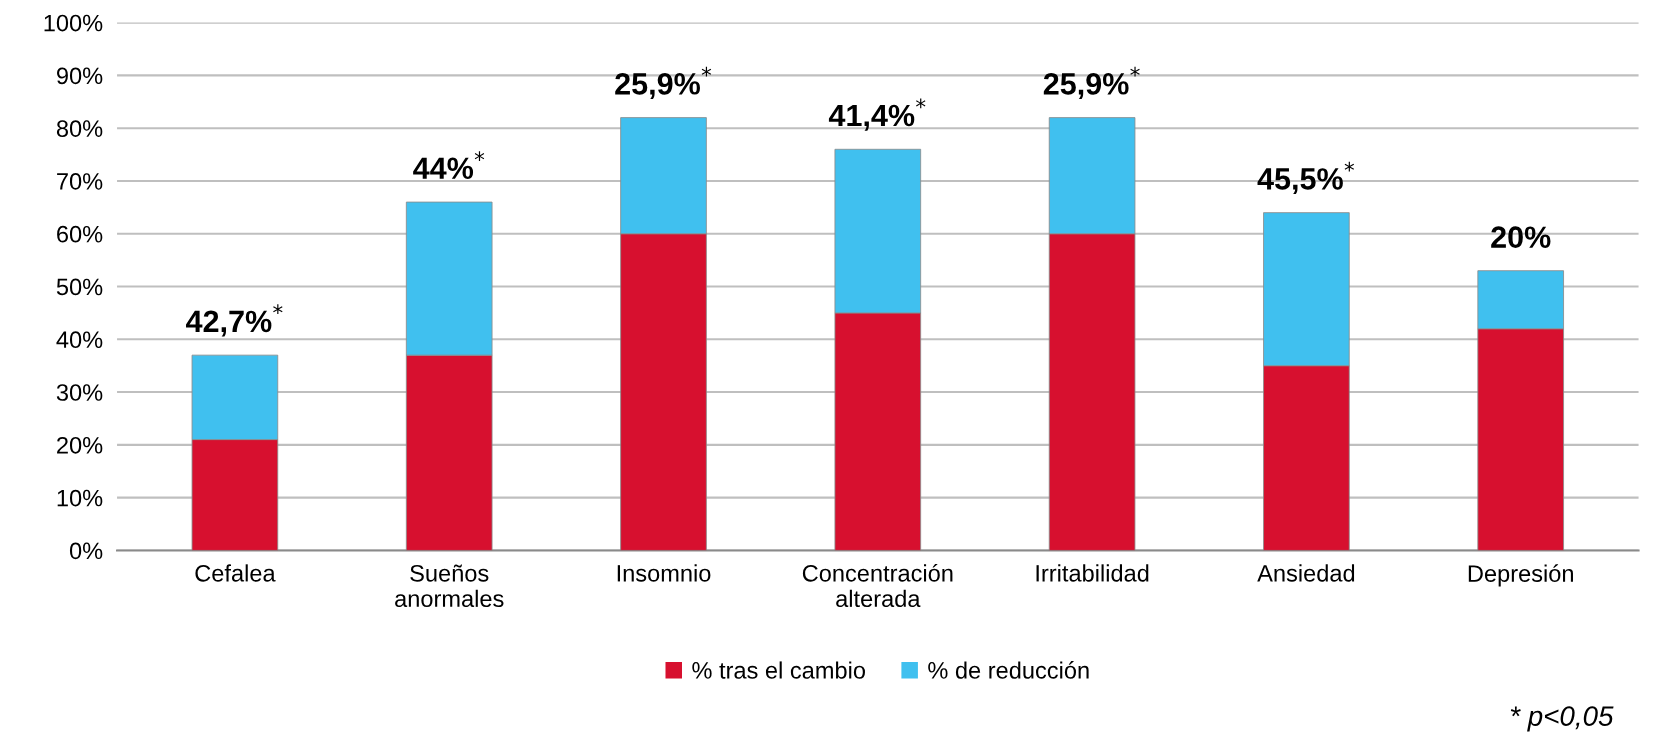  What do you see at coordinates (80, 181) in the screenshot?
I see `y-tick-label: 70%` at bounding box center [80, 181].